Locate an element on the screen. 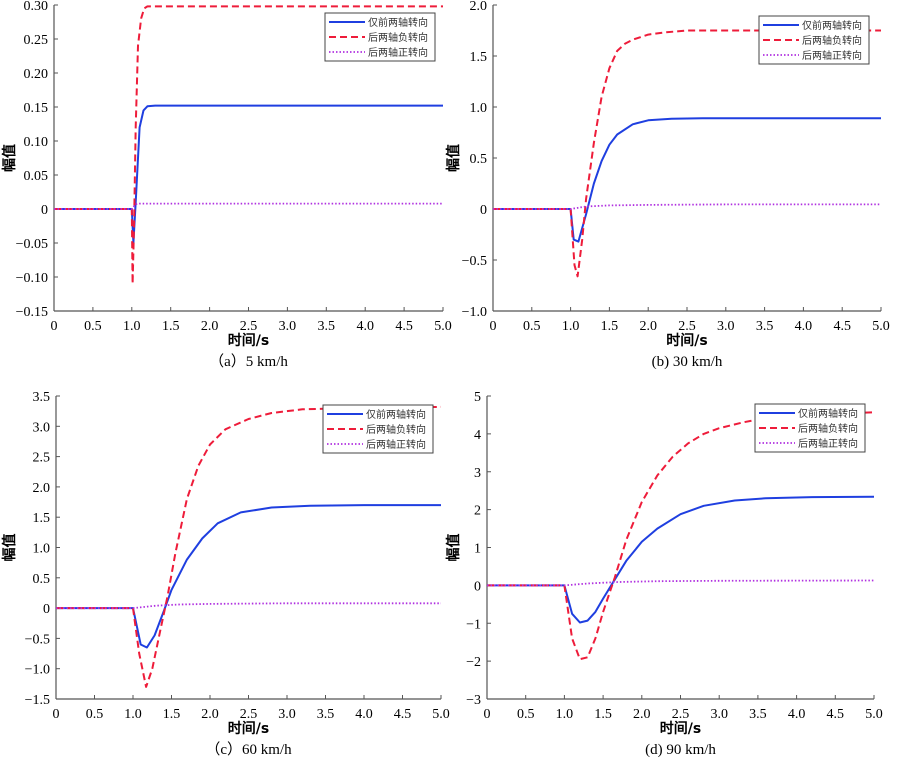 Image resolution: width=900 pixels, height=758 pixels. y-tick-label: −0.05 is located at coordinates (32, 244).